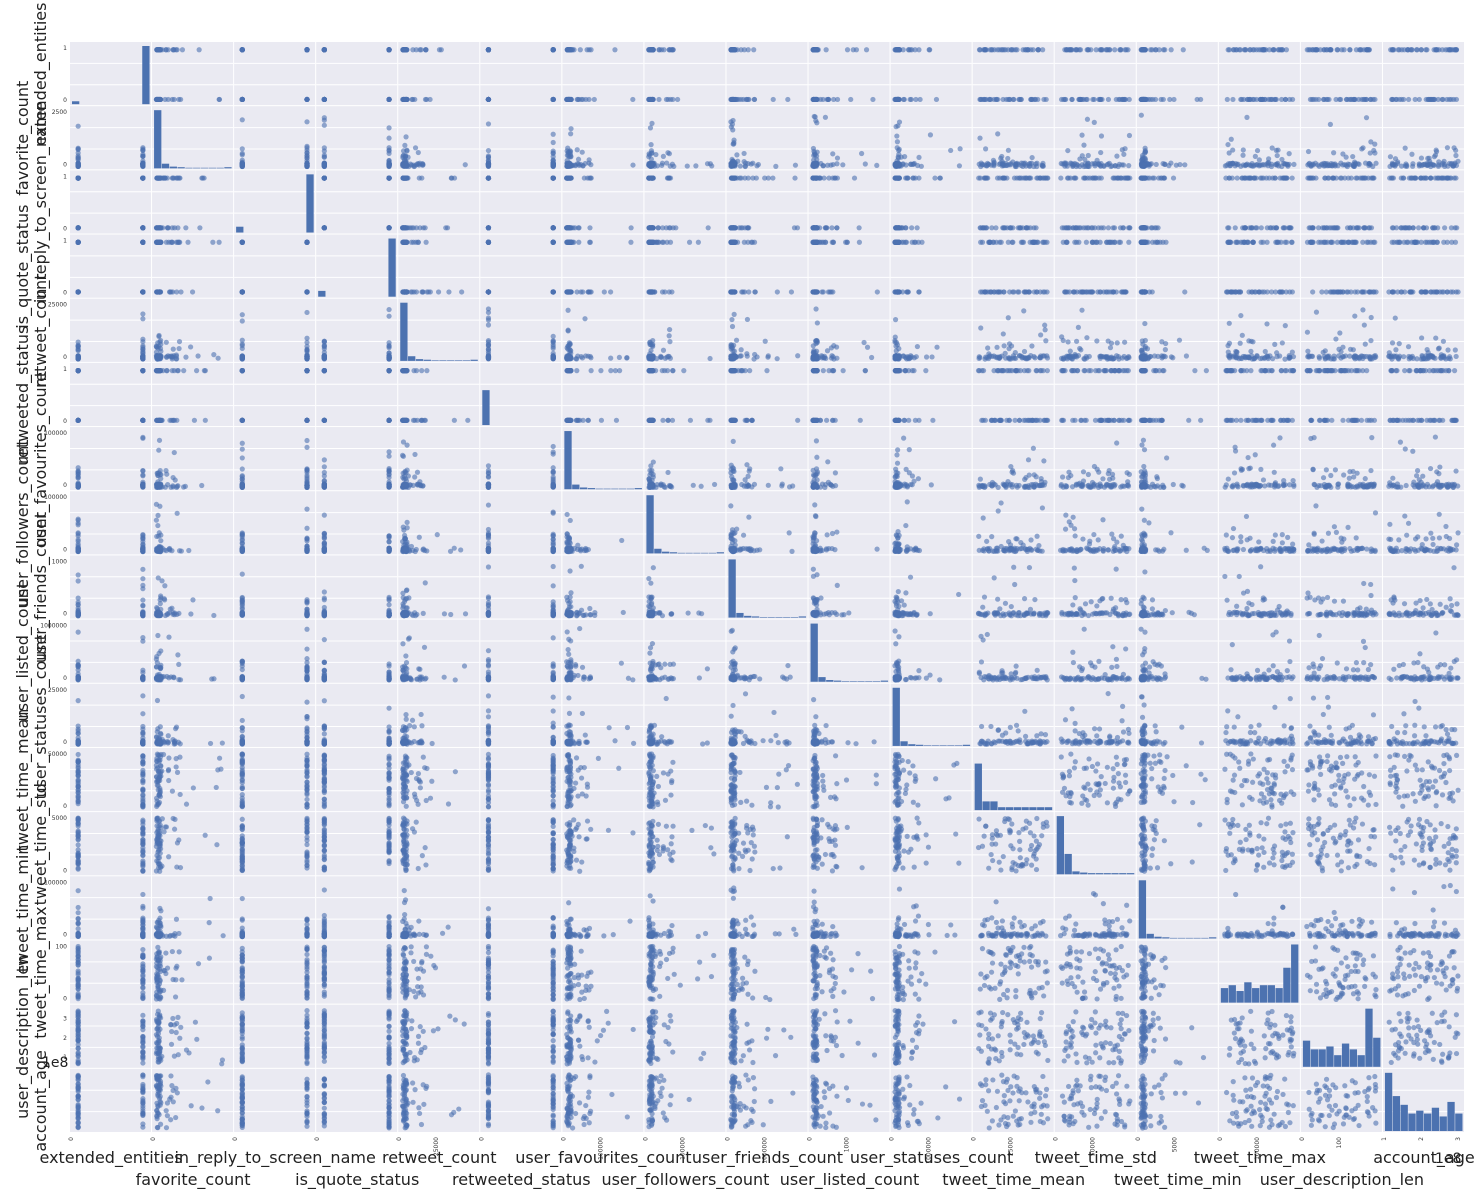  I want to click on cell-favorite_count-vs-tweet_time_min, so click(1177, 137).